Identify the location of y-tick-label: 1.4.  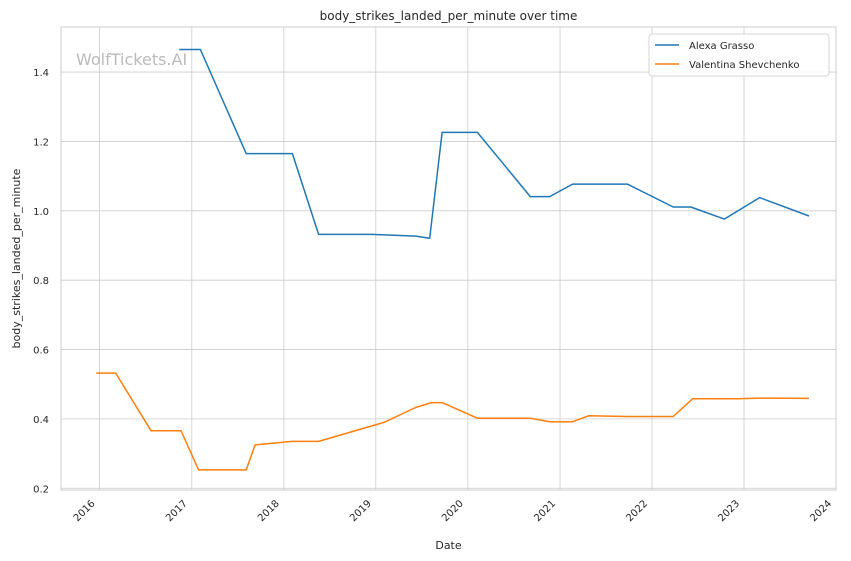
(41, 73).